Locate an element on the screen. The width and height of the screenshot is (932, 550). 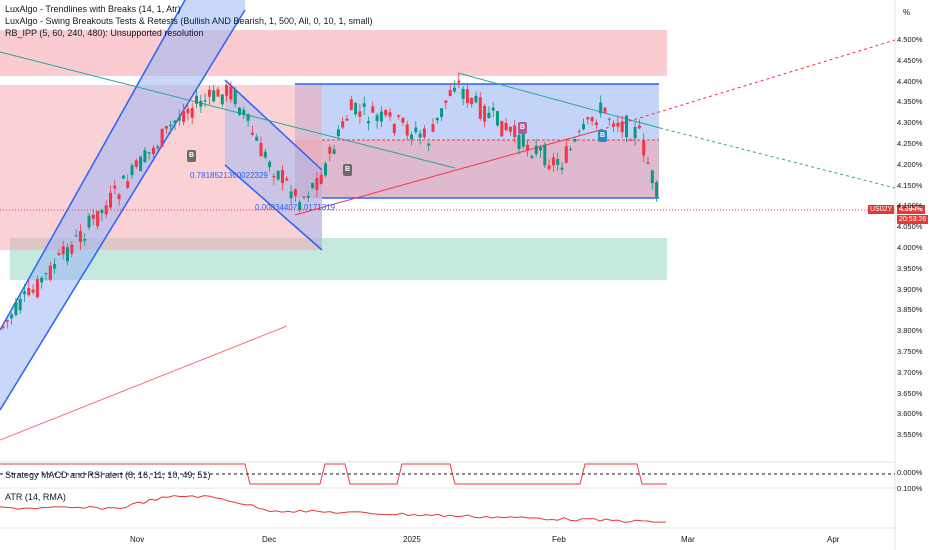
trendline-red-up is located at coordinates (447, 172).